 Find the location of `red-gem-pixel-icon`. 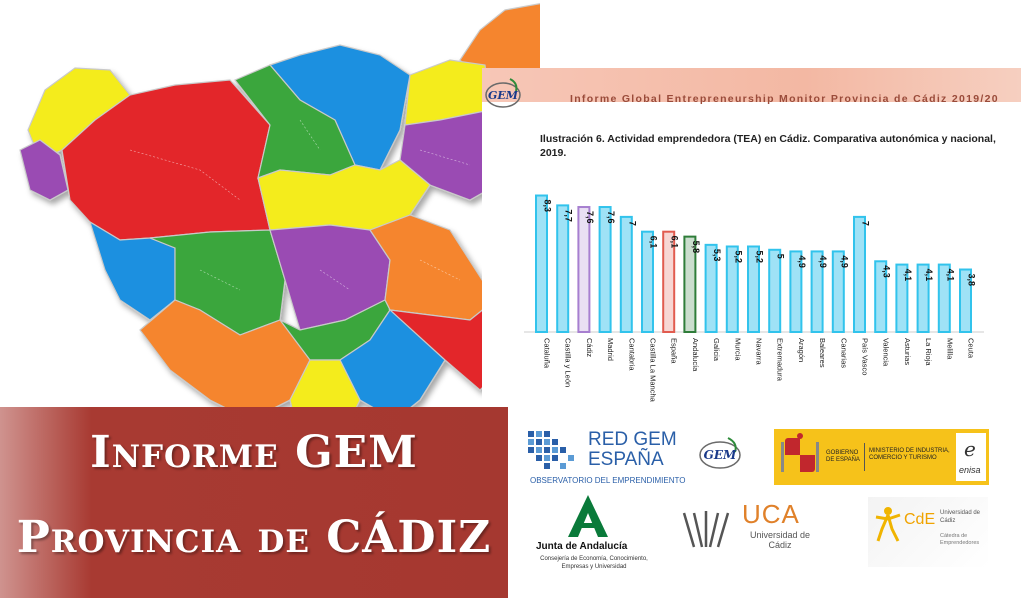

red-gem-pixel-icon is located at coordinates (551, 450).